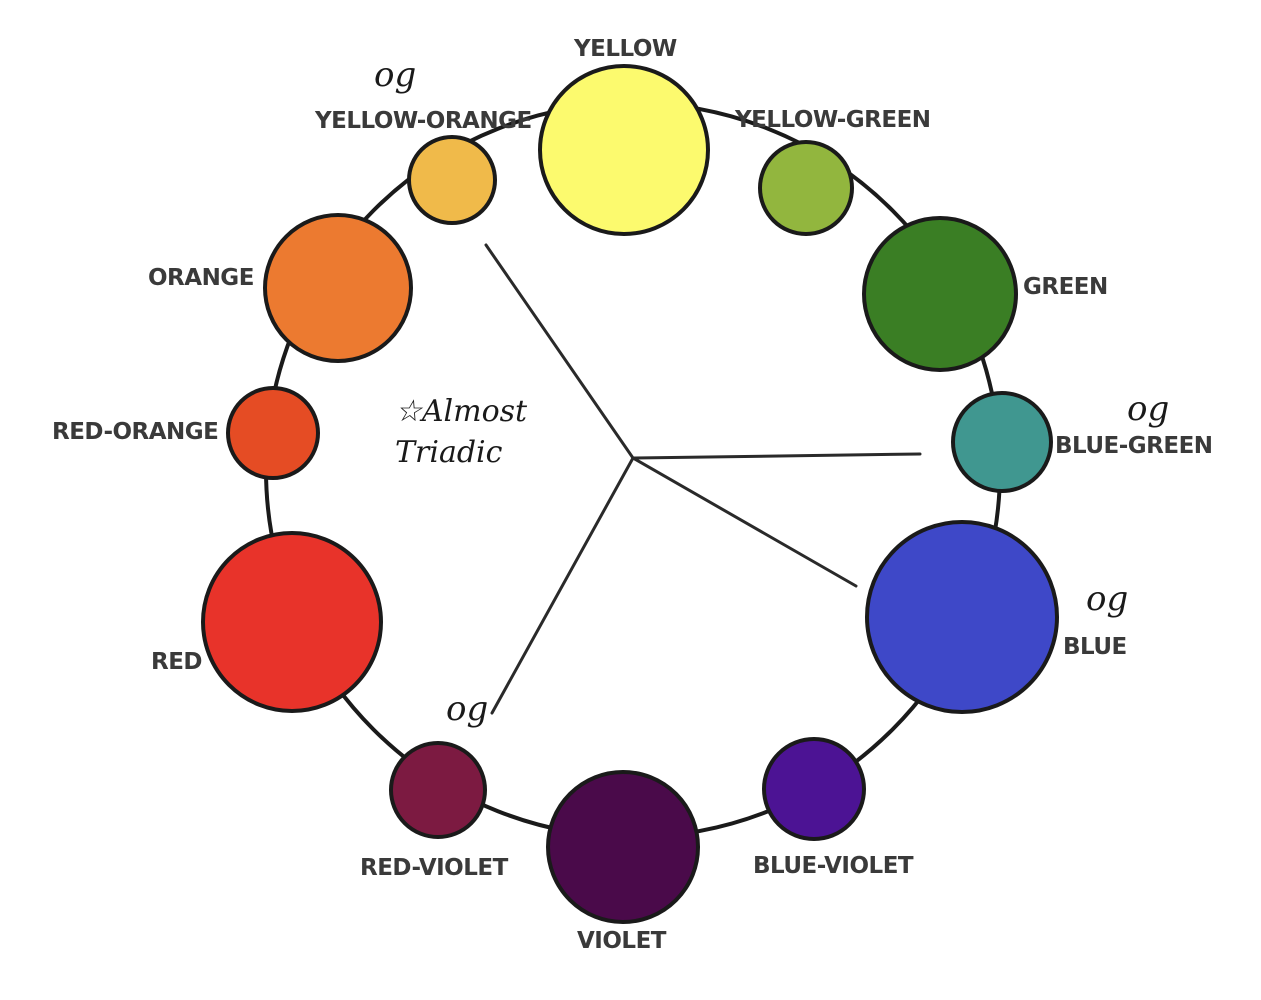  Describe the element at coordinates (292, 622) in the screenshot. I see `circle-red` at that location.